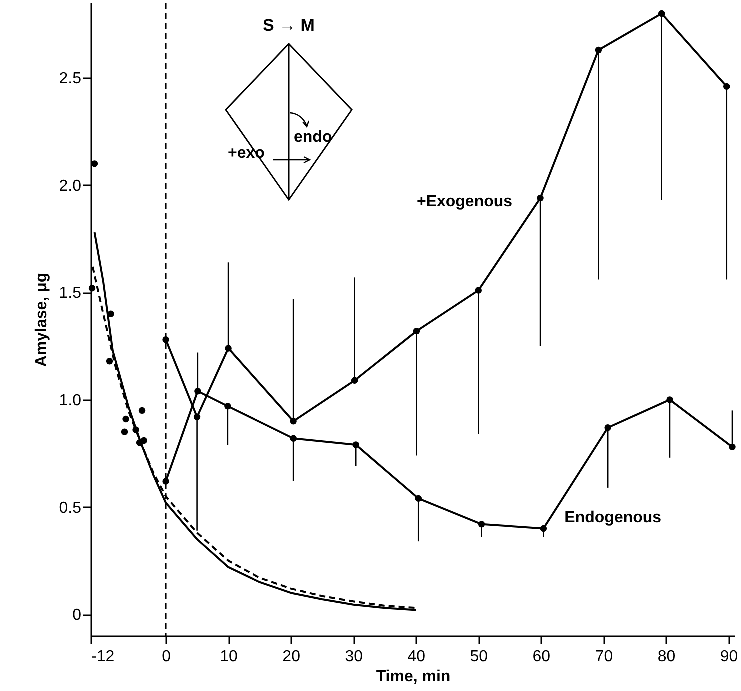 The width and height of the screenshot is (741, 691). Describe the element at coordinates (417, 657) in the screenshot. I see `x-tick-label: 40` at that location.